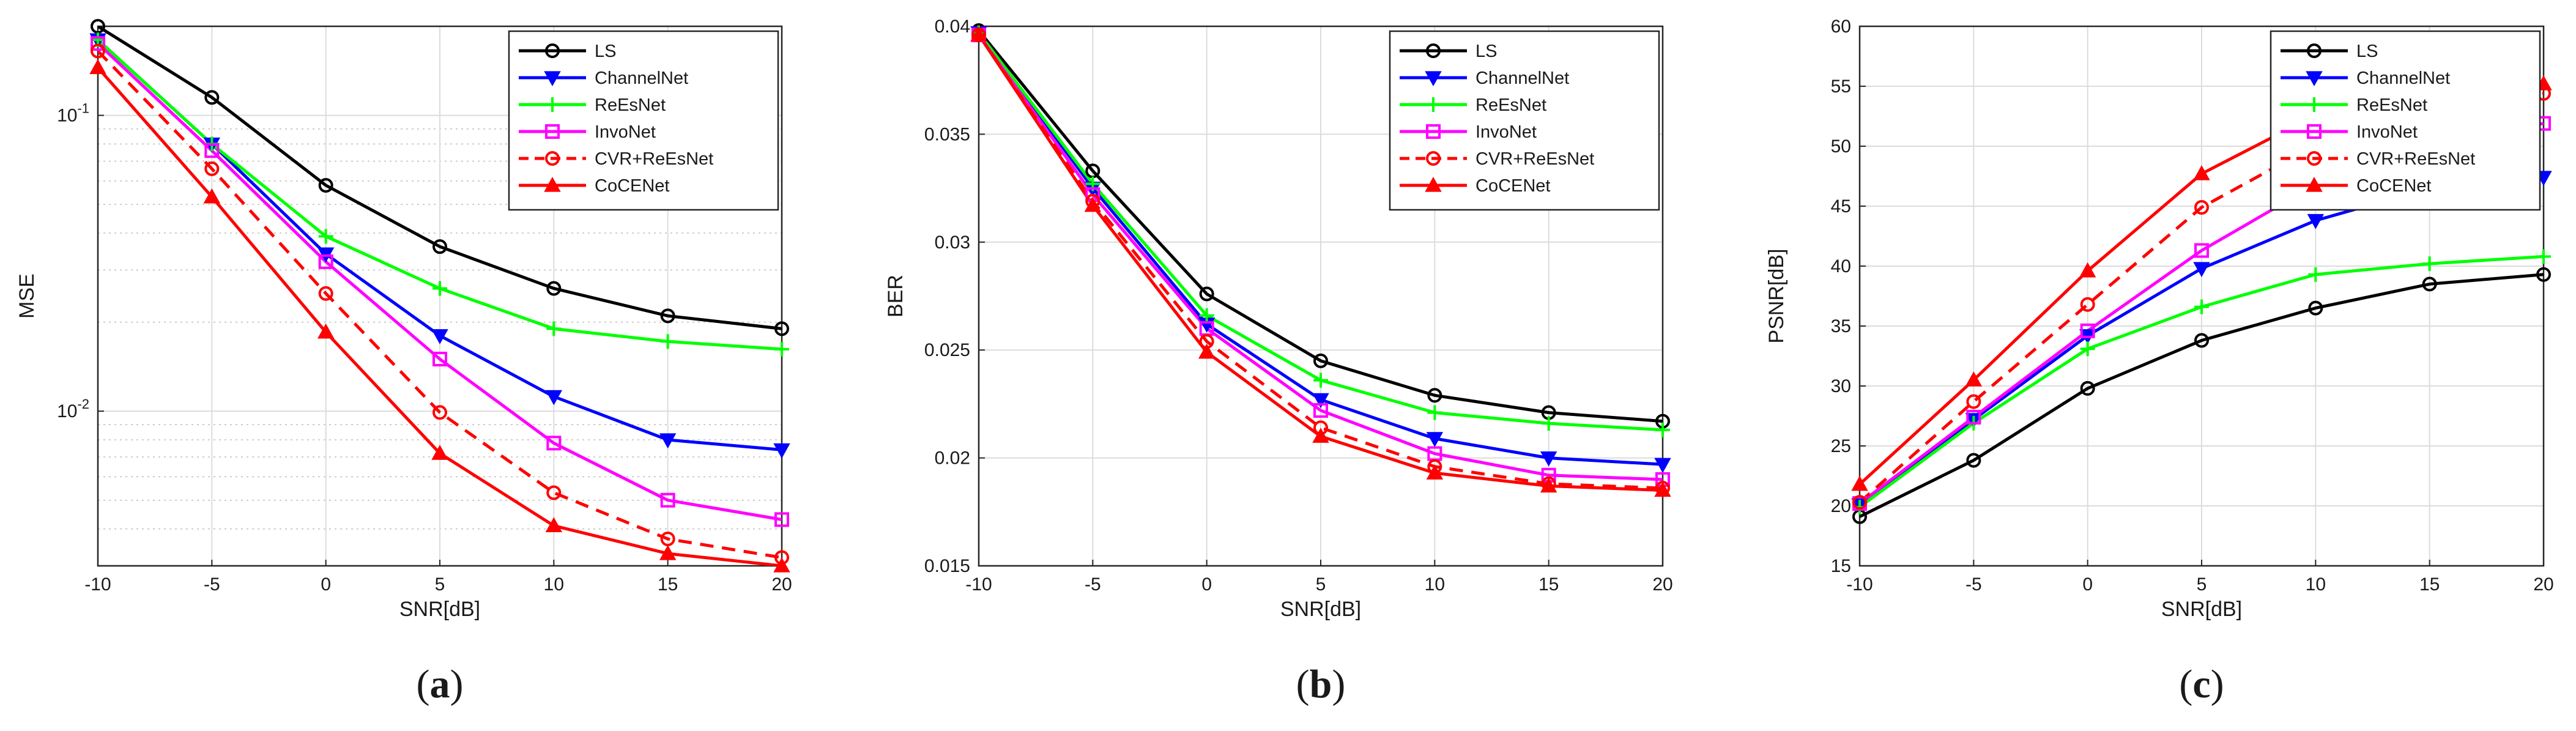  I want to click on y-axis-title: MSE, so click(27, 296).